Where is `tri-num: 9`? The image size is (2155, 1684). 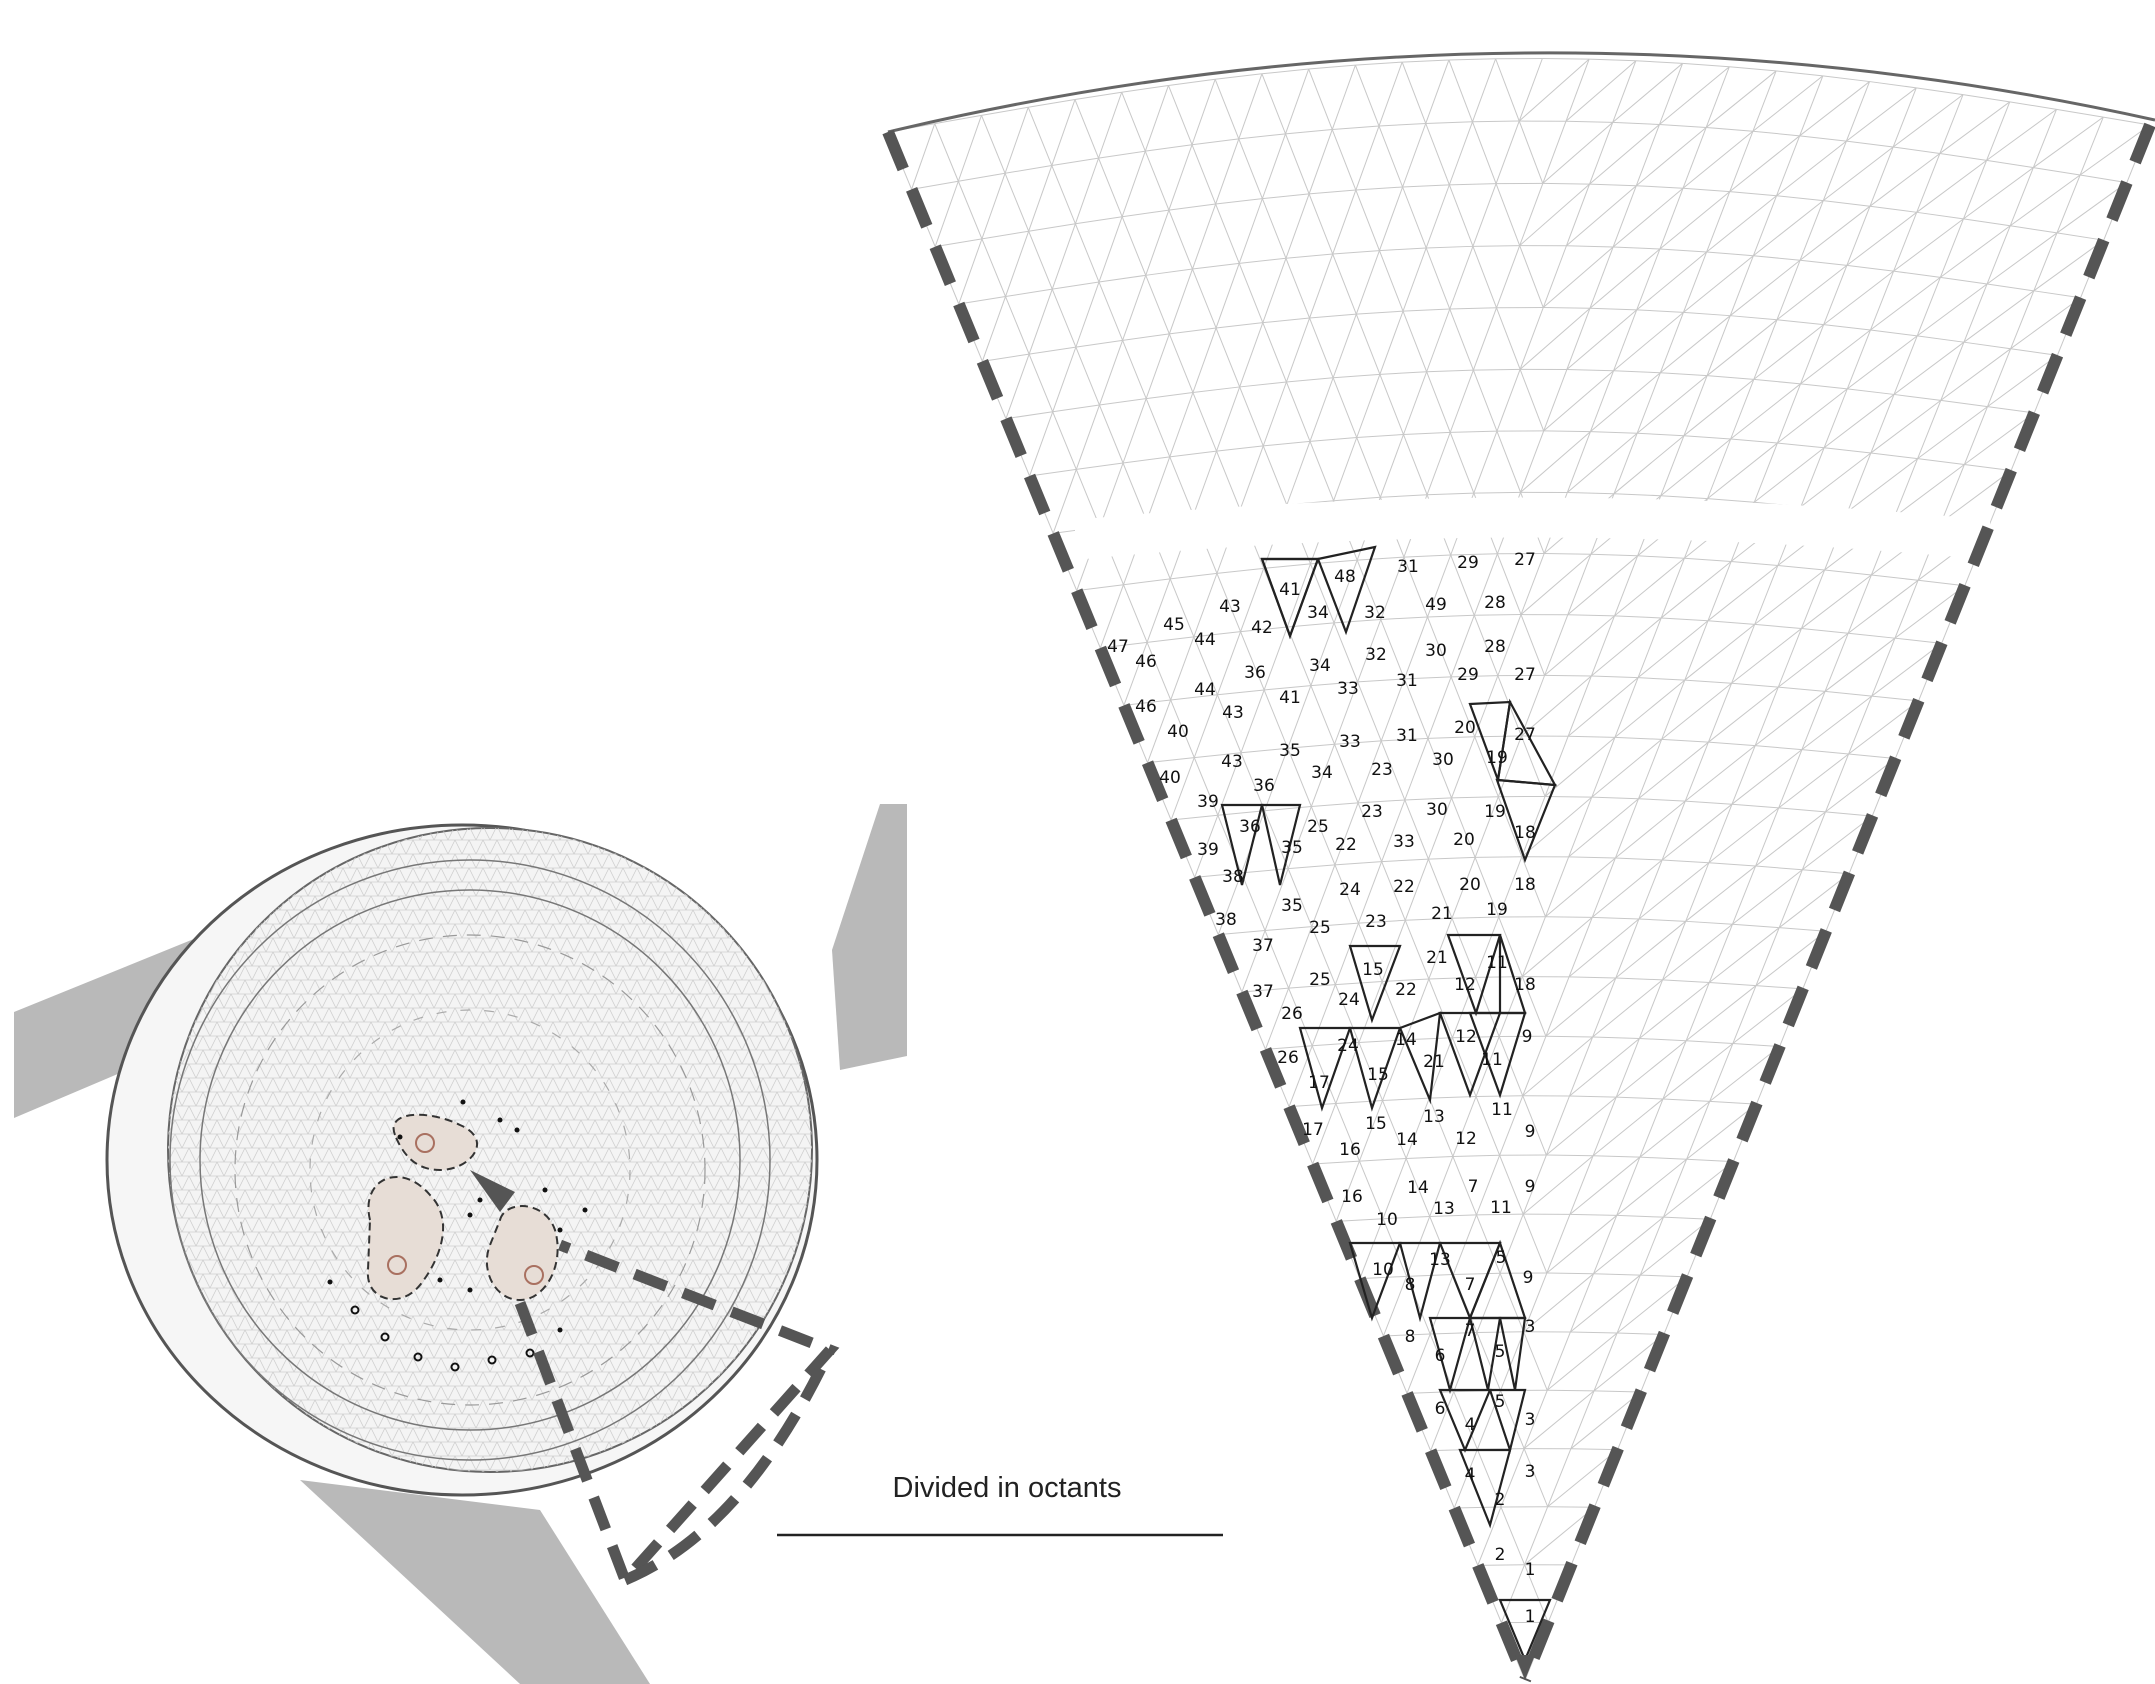 tri-num: 9 is located at coordinates (1530, 1187).